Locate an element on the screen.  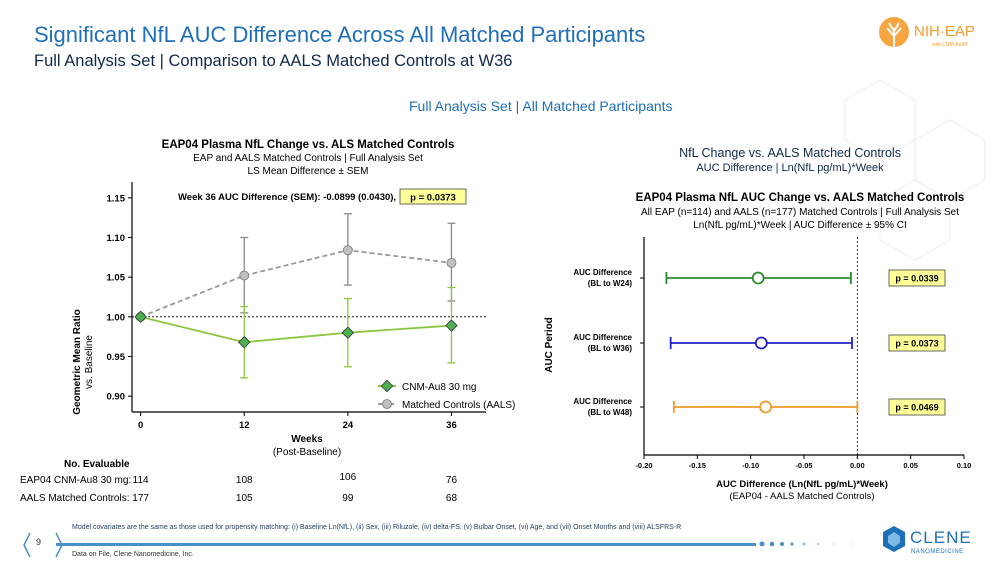
forest-heading1: NfL Change vs. AALS Matched Controls is located at coordinates (790, 153).